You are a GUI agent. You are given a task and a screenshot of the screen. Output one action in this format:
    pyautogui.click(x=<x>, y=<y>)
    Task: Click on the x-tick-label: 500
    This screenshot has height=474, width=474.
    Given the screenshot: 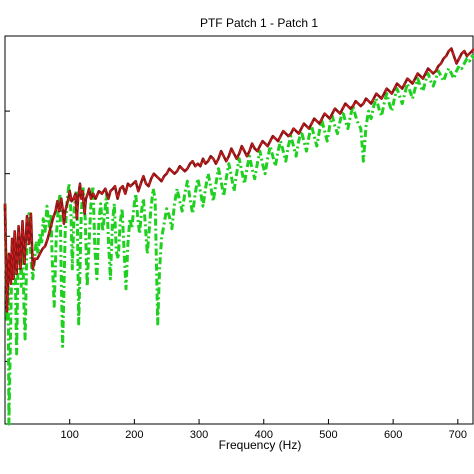 What is the action you would take?
    pyautogui.click(x=328, y=435)
    